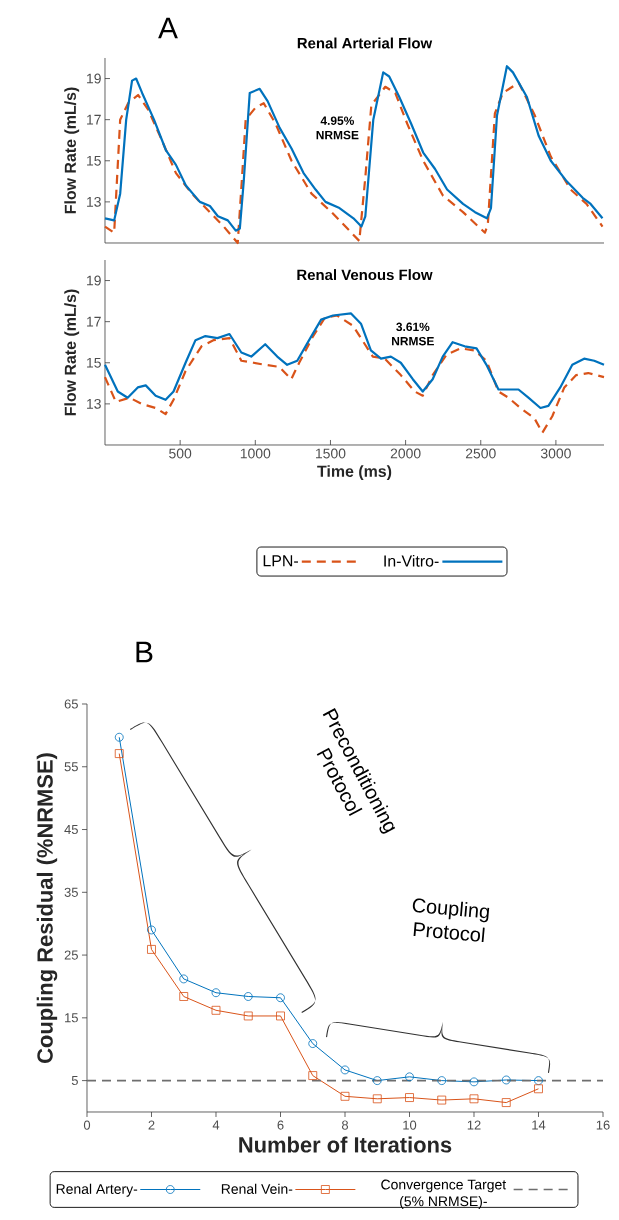 This screenshot has height=1220, width=619. What do you see at coordinates (87, 1125) in the screenshot?
I see `x-tick-label: 0` at bounding box center [87, 1125].